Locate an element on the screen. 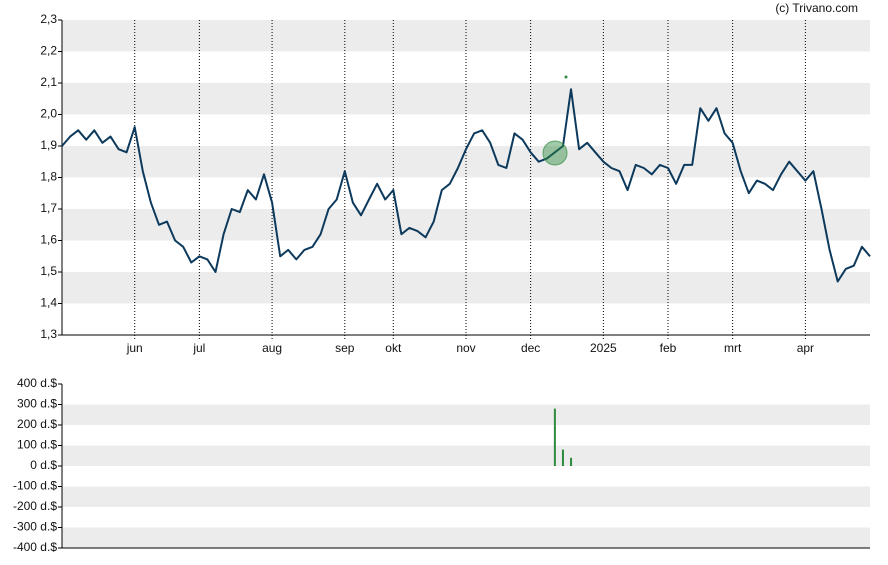 This screenshot has width=888, height=565. x-tick-label: feb is located at coordinates (668, 348).